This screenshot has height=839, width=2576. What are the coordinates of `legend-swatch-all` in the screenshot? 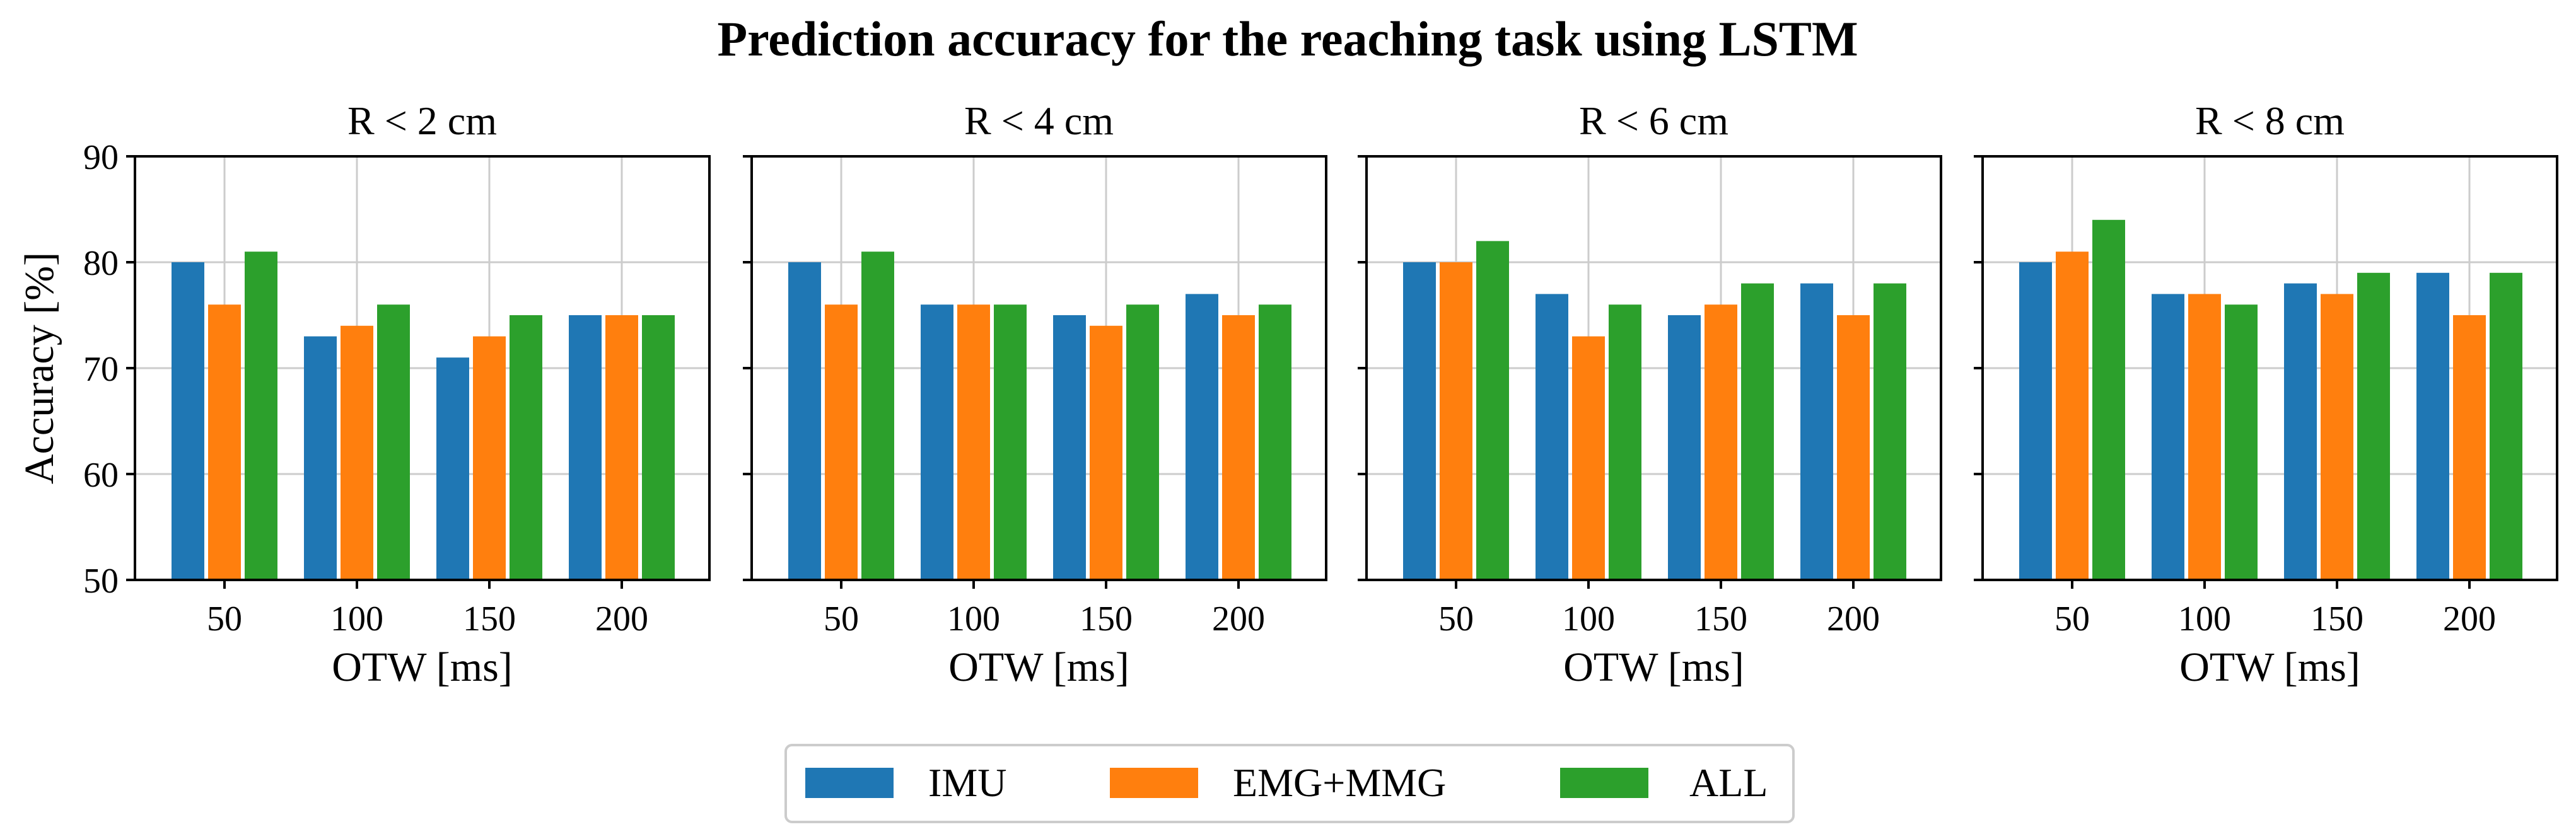 It's located at (1604, 783).